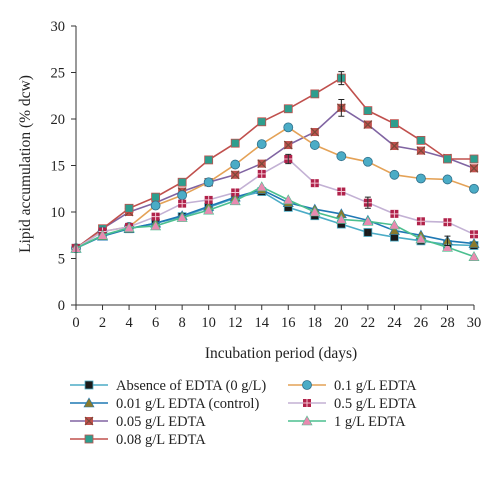 Image resolution: width=500 pixels, height=483 pixels. Describe the element at coordinates (155, 323) in the screenshot. I see `x-tick-label: 6` at that location.